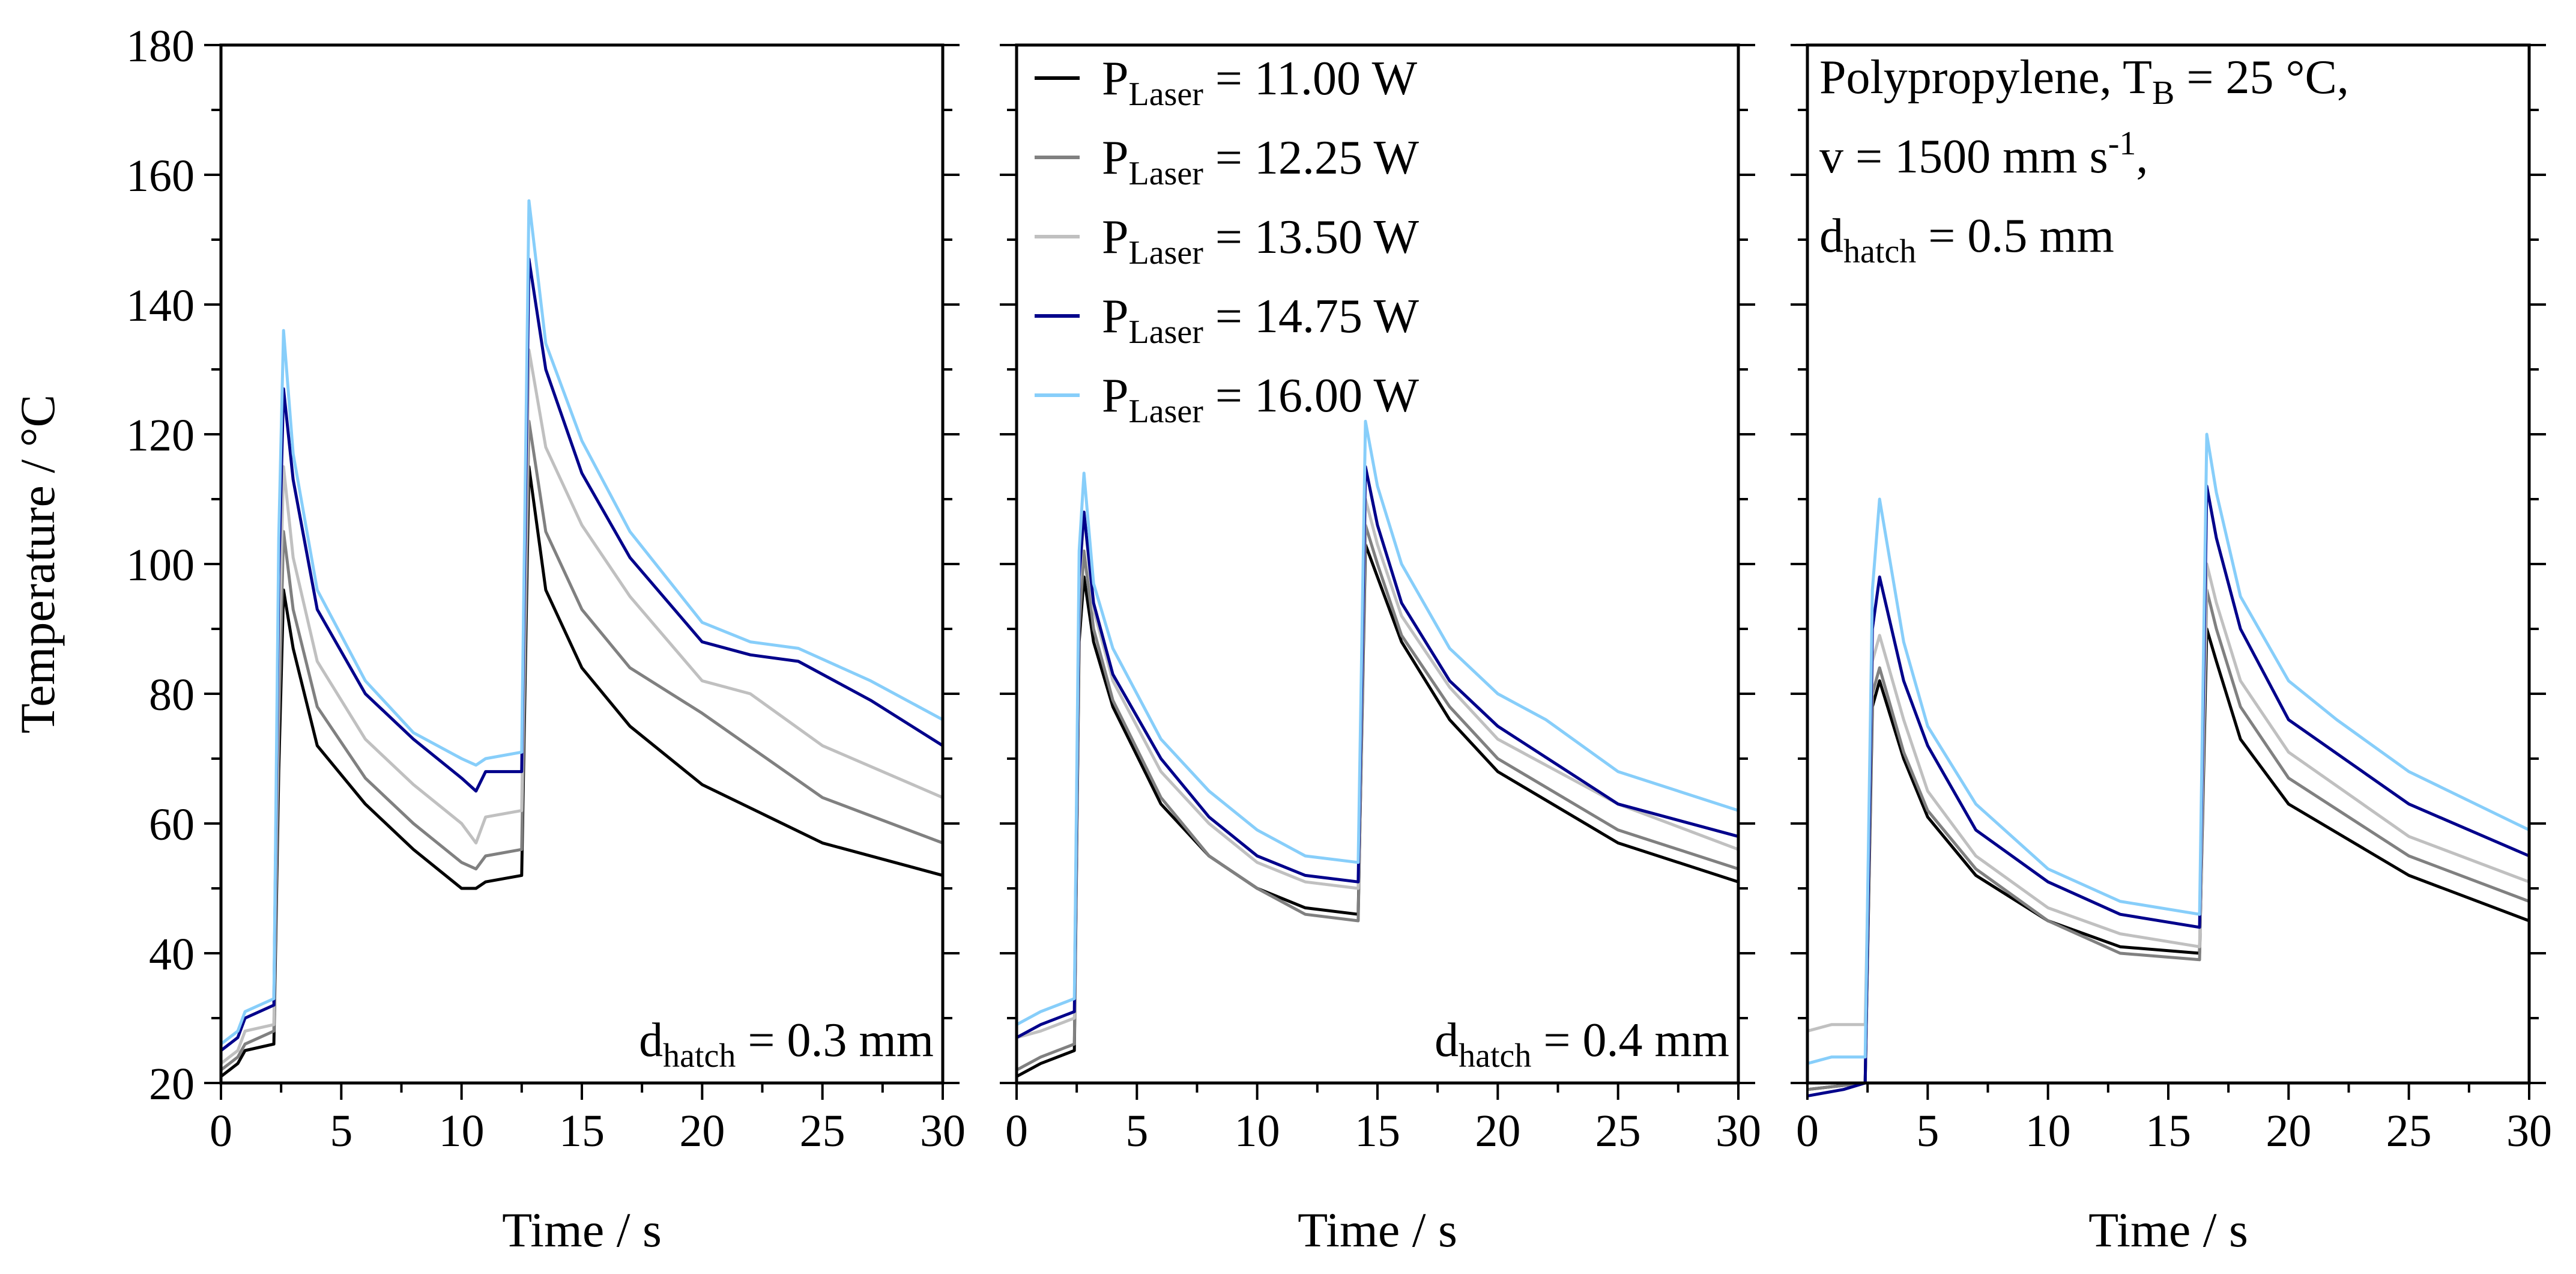 The image size is (2576, 1274). Describe the element at coordinates (2048, 1131) in the screenshot. I see `x-tick-label-right: 10` at that location.